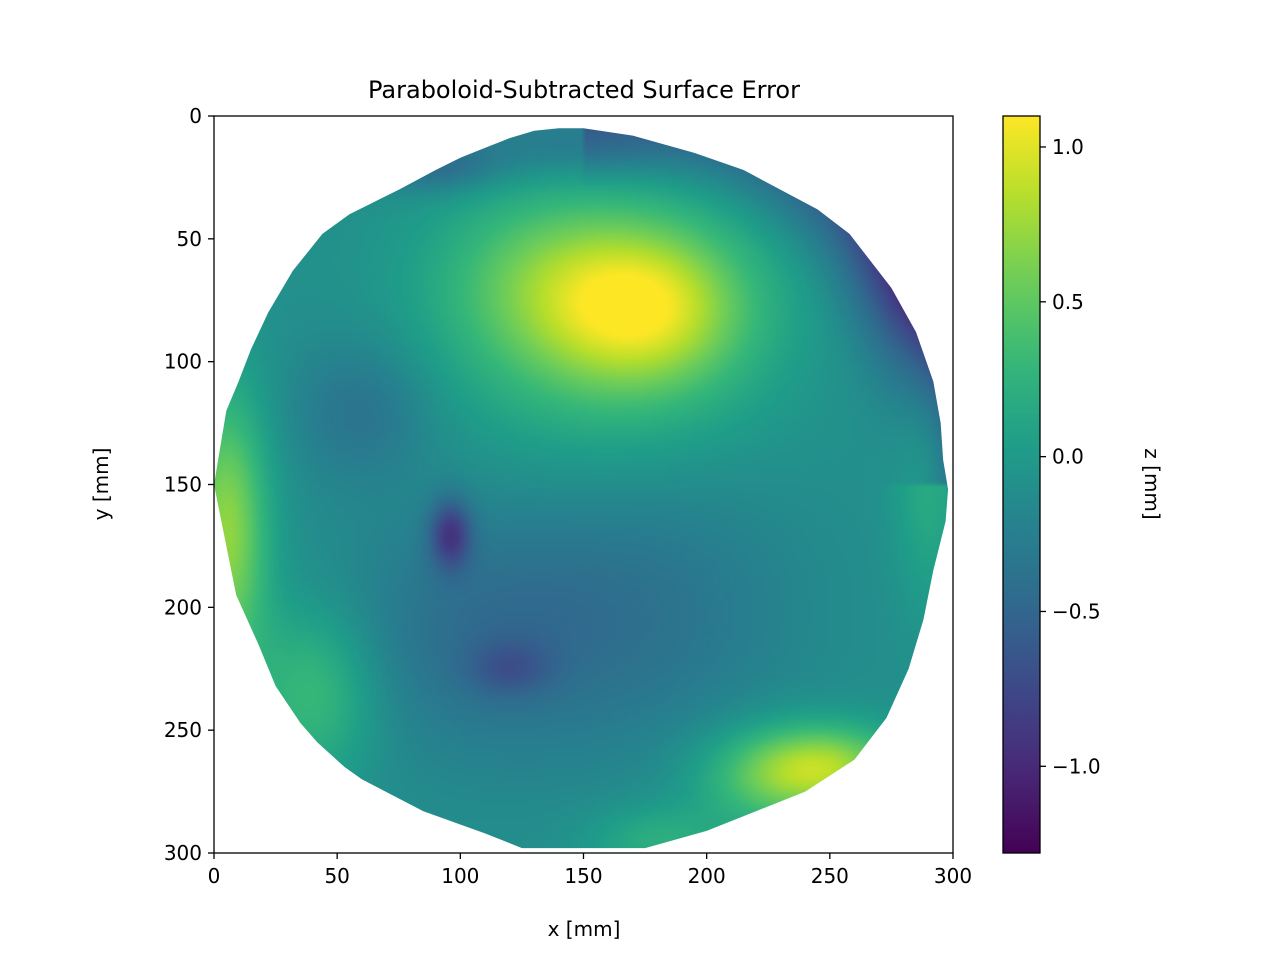  Describe the element at coordinates (953, 876) in the screenshot. I see `x-tick-label: 300` at that location.